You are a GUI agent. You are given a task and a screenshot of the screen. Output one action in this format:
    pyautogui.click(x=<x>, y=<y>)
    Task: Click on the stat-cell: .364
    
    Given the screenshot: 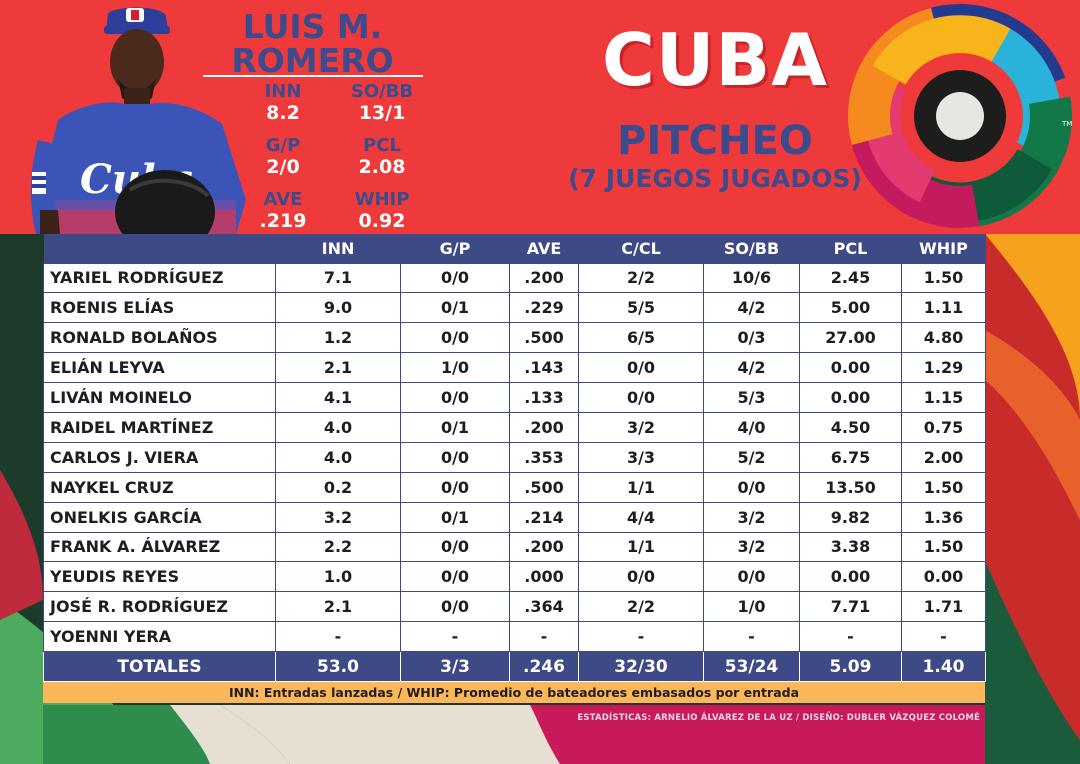 What is the action you would take?
    pyautogui.click(x=544, y=607)
    